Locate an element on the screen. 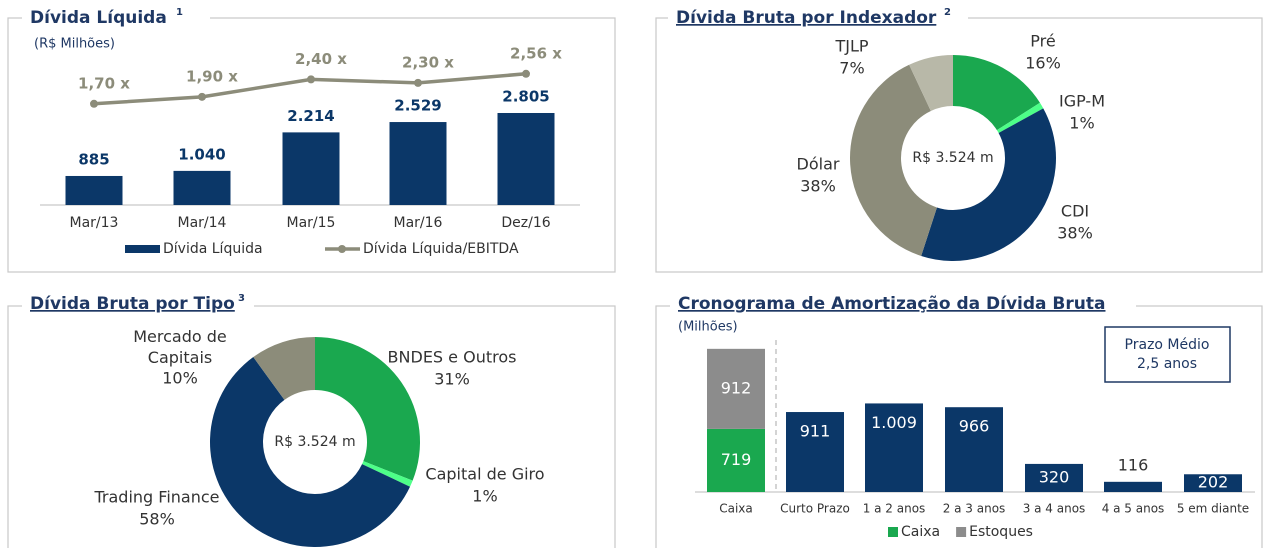 The height and width of the screenshot is (552, 1270). value-label: 966 is located at coordinates (974, 426).